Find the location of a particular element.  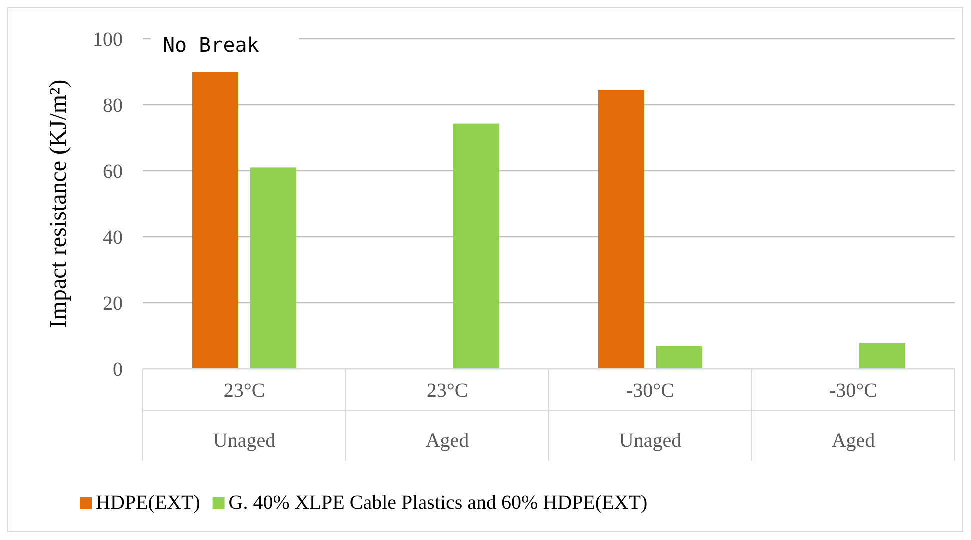

y-tick-label: 60 is located at coordinates (113, 172).